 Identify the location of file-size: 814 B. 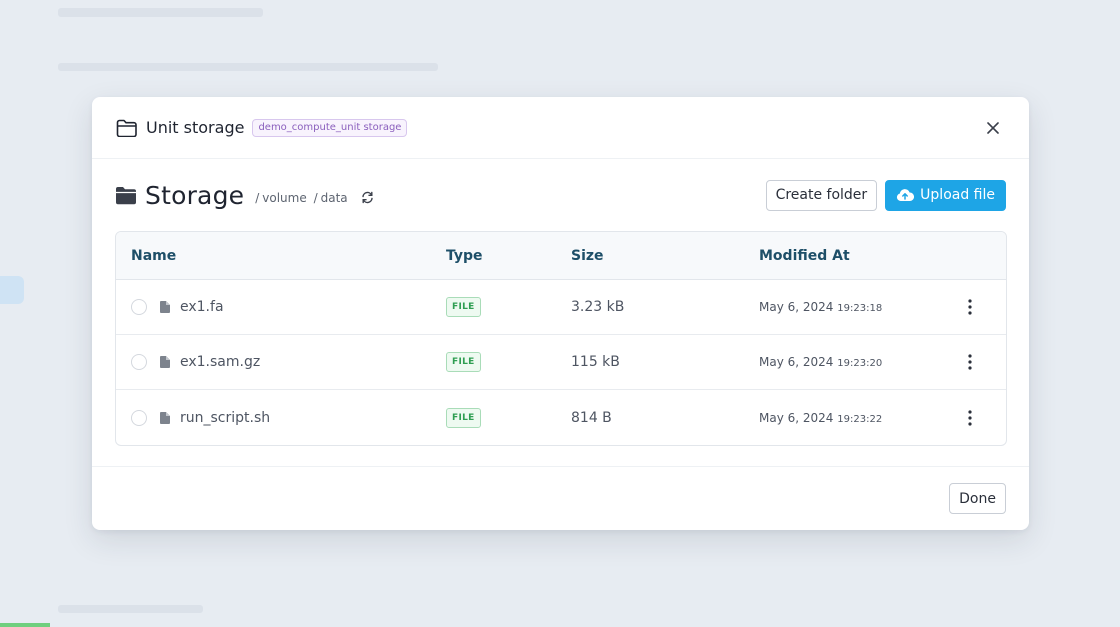
(591, 417).